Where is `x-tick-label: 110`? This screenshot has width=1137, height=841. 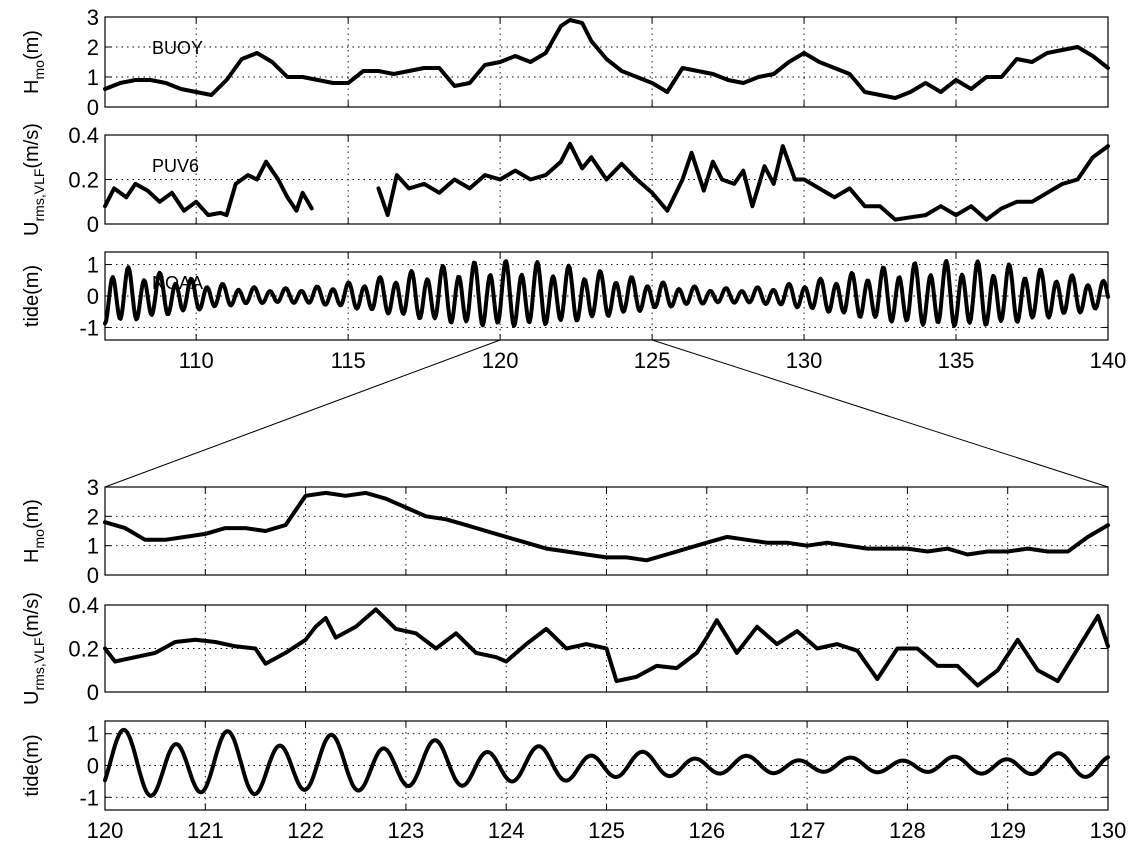 x-tick-label: 110 is located at coordinates (196, 360).